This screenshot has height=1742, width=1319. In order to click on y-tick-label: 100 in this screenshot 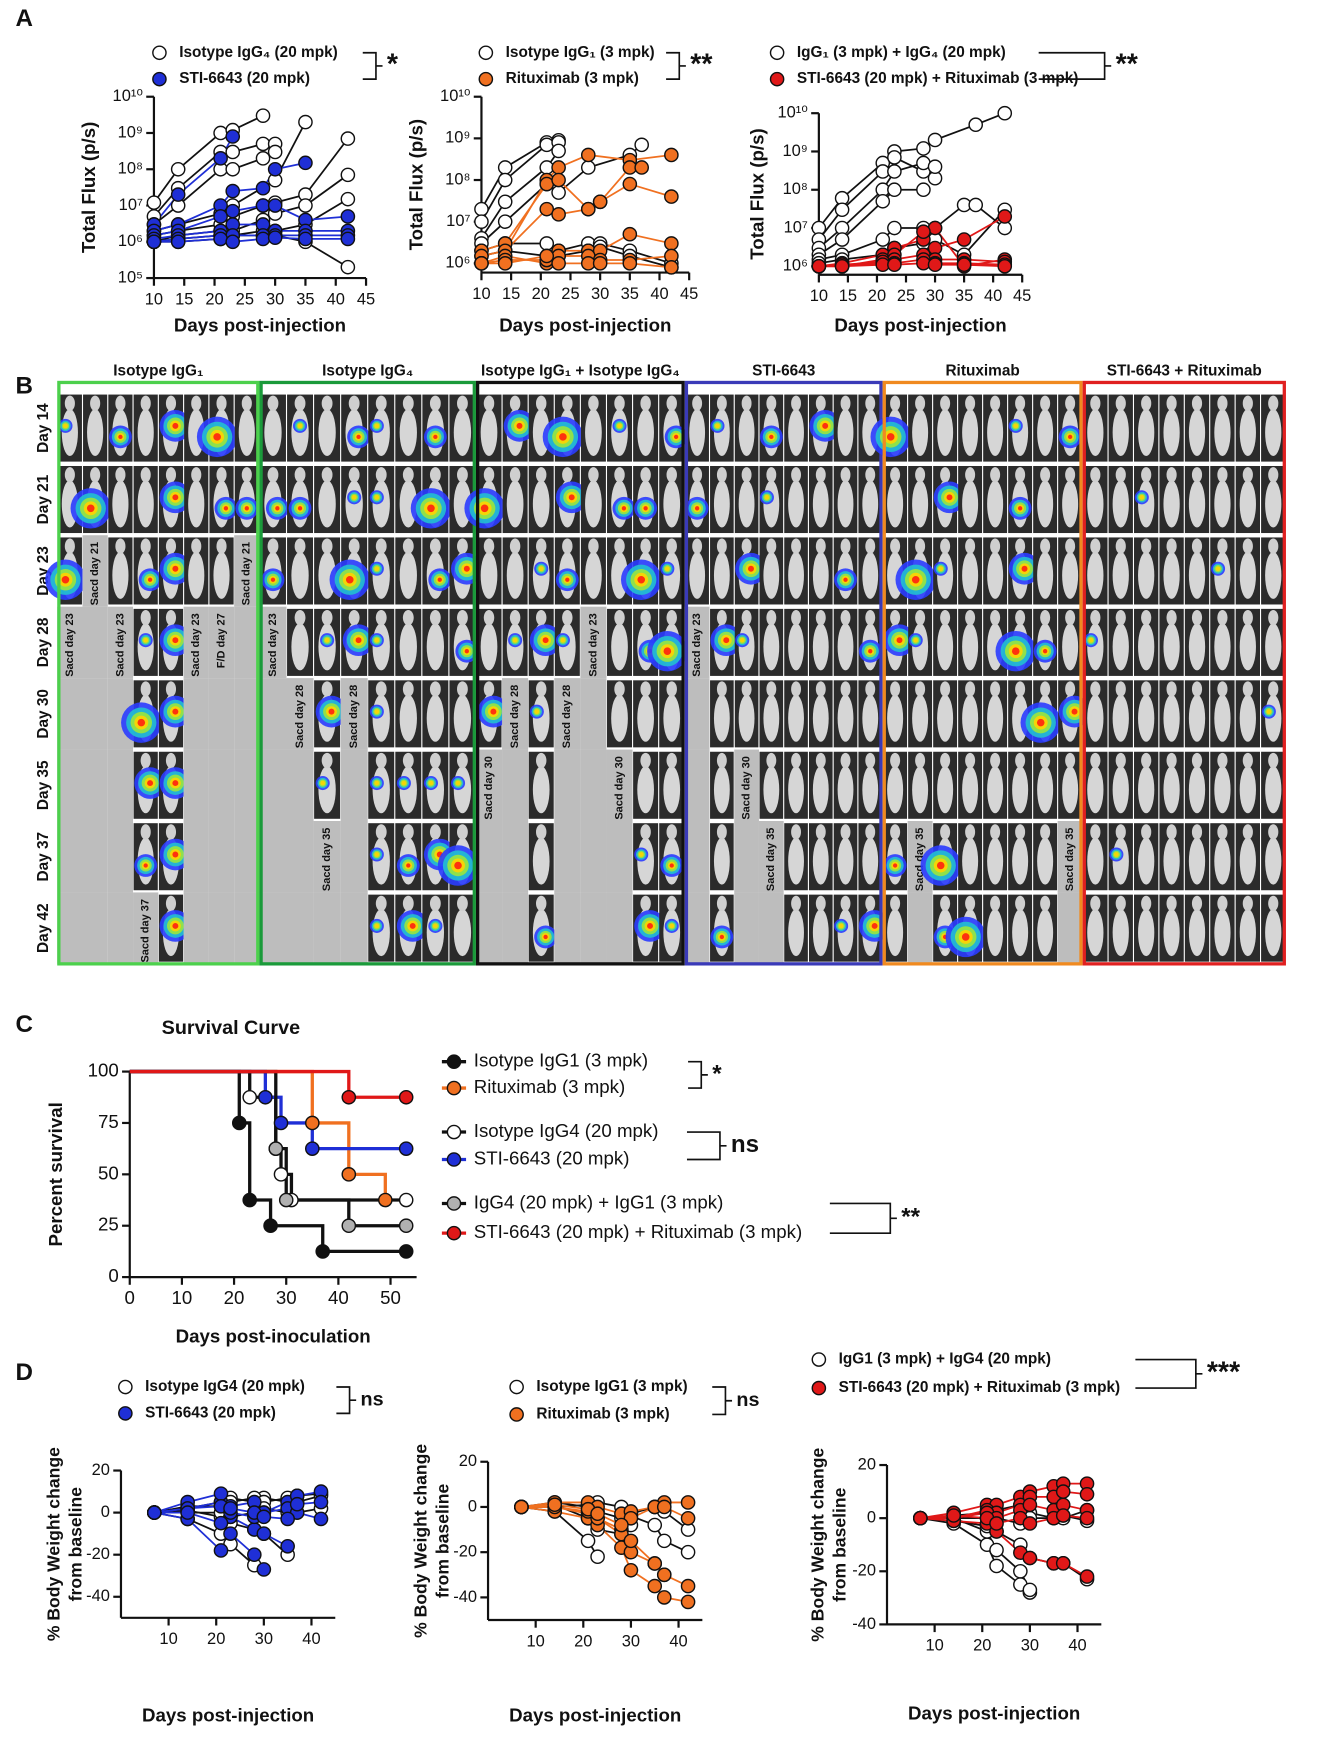, I will do `click(103, 1070)`.